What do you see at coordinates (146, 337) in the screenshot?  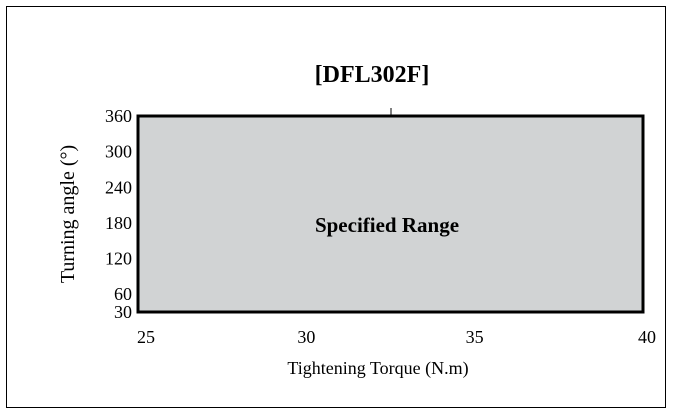 I see `x-tick-label: 25` at bounding box center [146, 337].